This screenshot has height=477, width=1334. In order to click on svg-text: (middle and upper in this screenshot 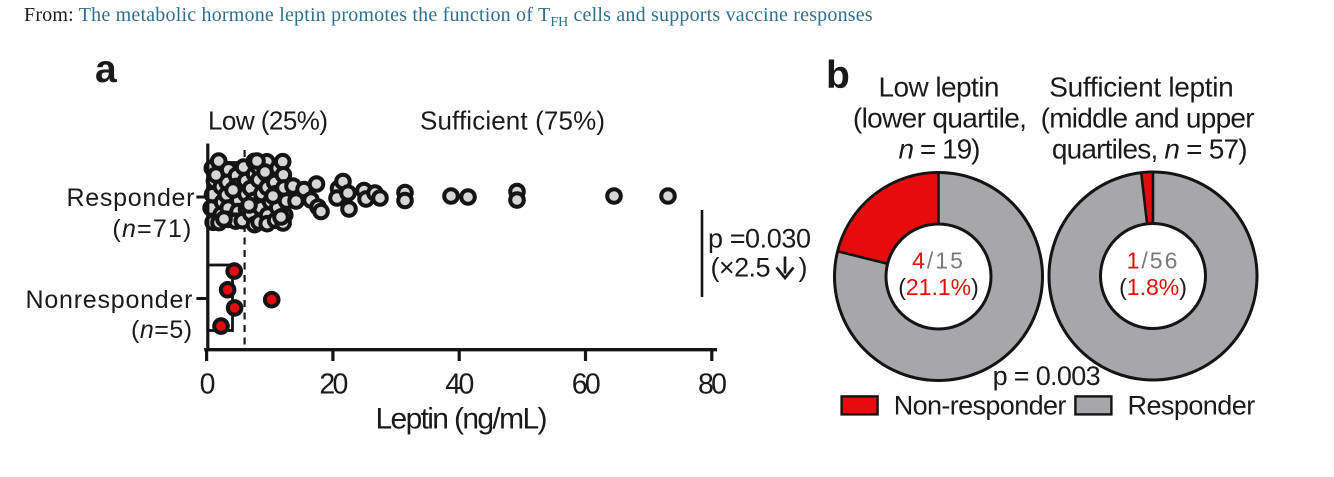, I will do `click(1148, 118)`.